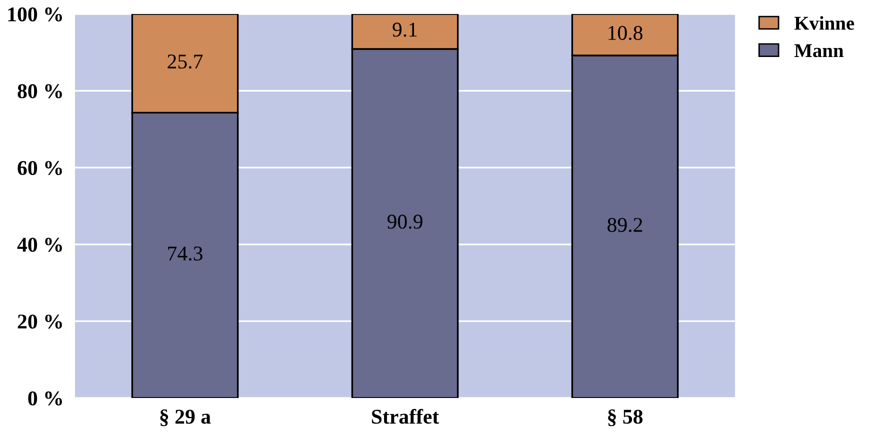  What do you see at coordinates (45, 398) in the screenshot?
I see `y-tick-label: 0 %` at bounding box center [45, 398].